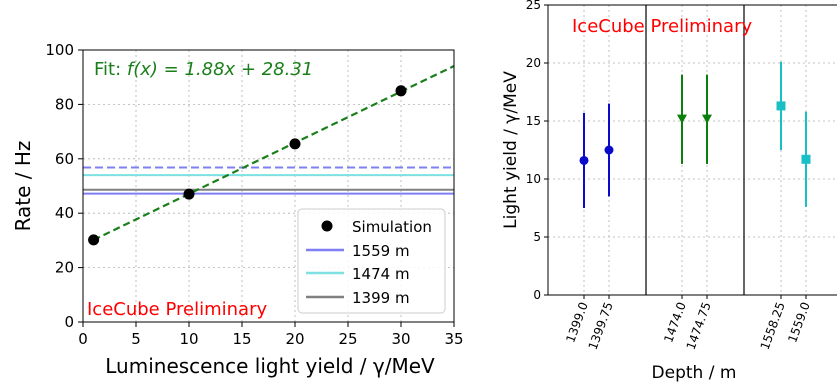 The image size is (837, 389). I want to click on y-tick-label: 15, so click(533, 121).